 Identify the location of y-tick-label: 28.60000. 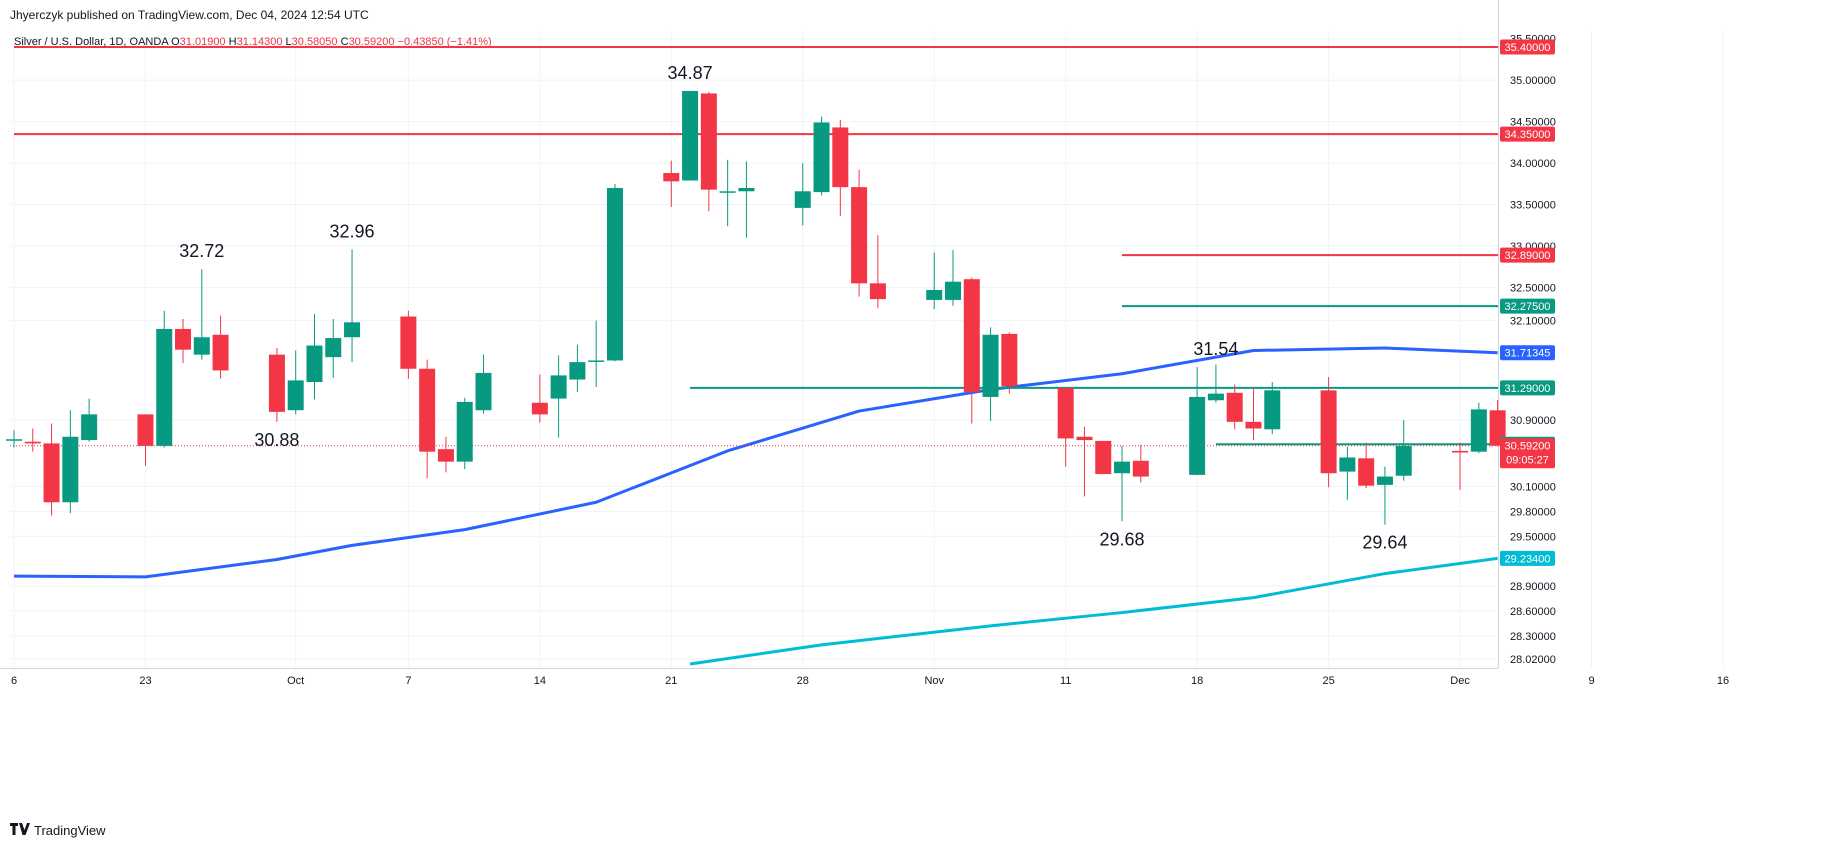
(1533, 612).